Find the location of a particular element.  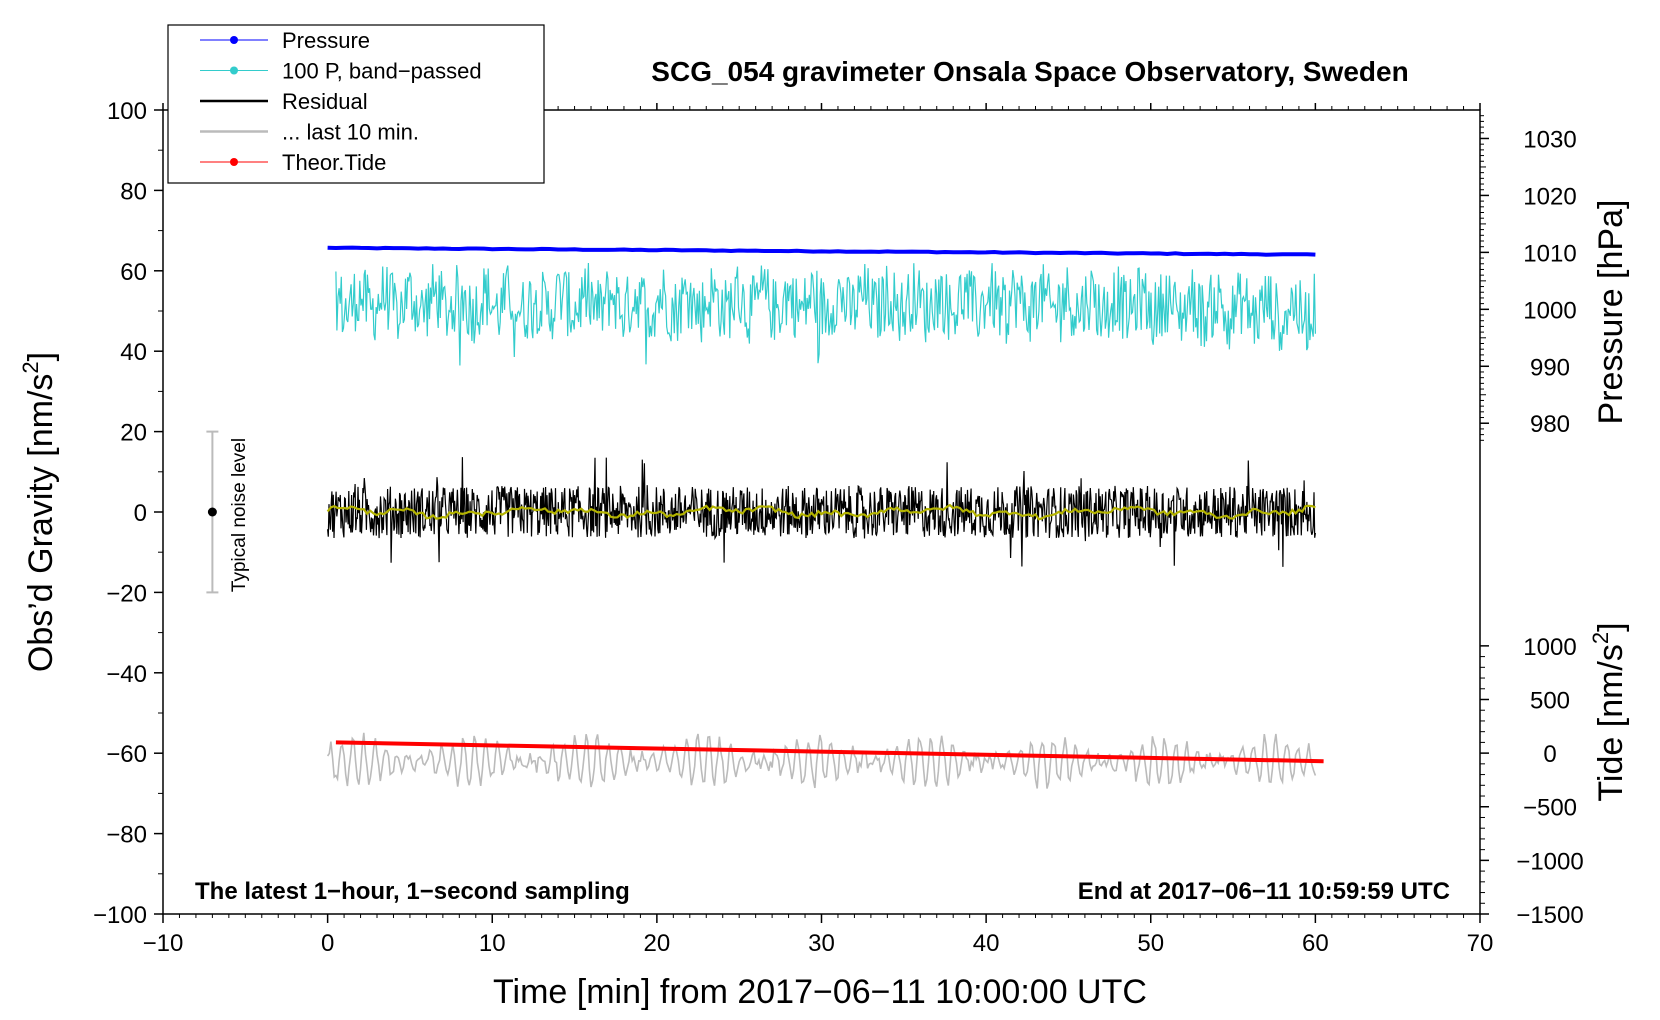

x-tick-label: 50 is located at coordinates (1150, 943).